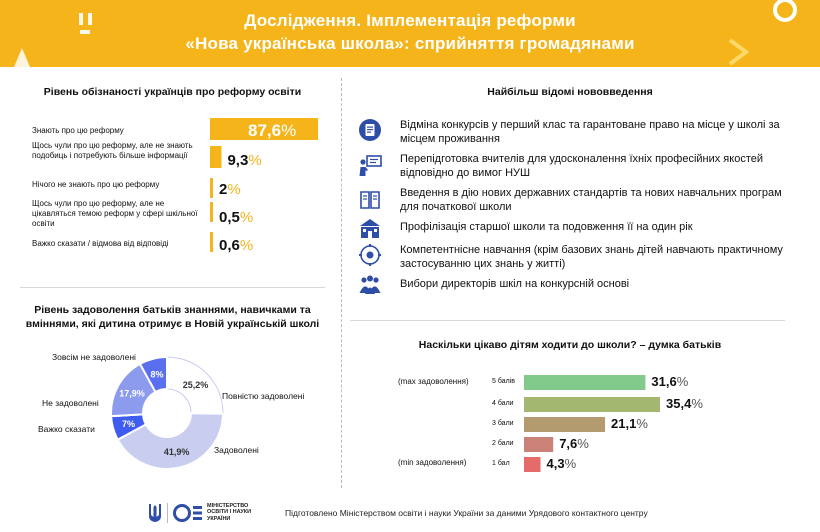 Image resolution: width=820 pixels, height=532 pixels. I want to click on awareness-value-label: 9,3%, so click(244, 160).